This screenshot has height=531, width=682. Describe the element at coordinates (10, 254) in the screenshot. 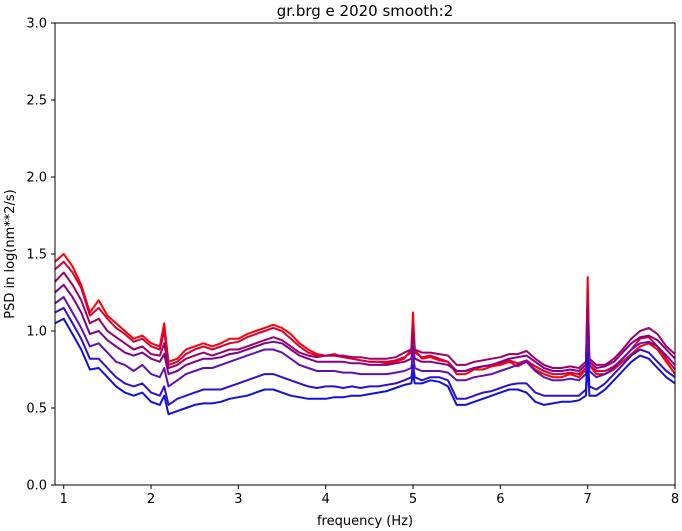

I see `y-axis-label: PSD in log(nm**2/s)` at that location.